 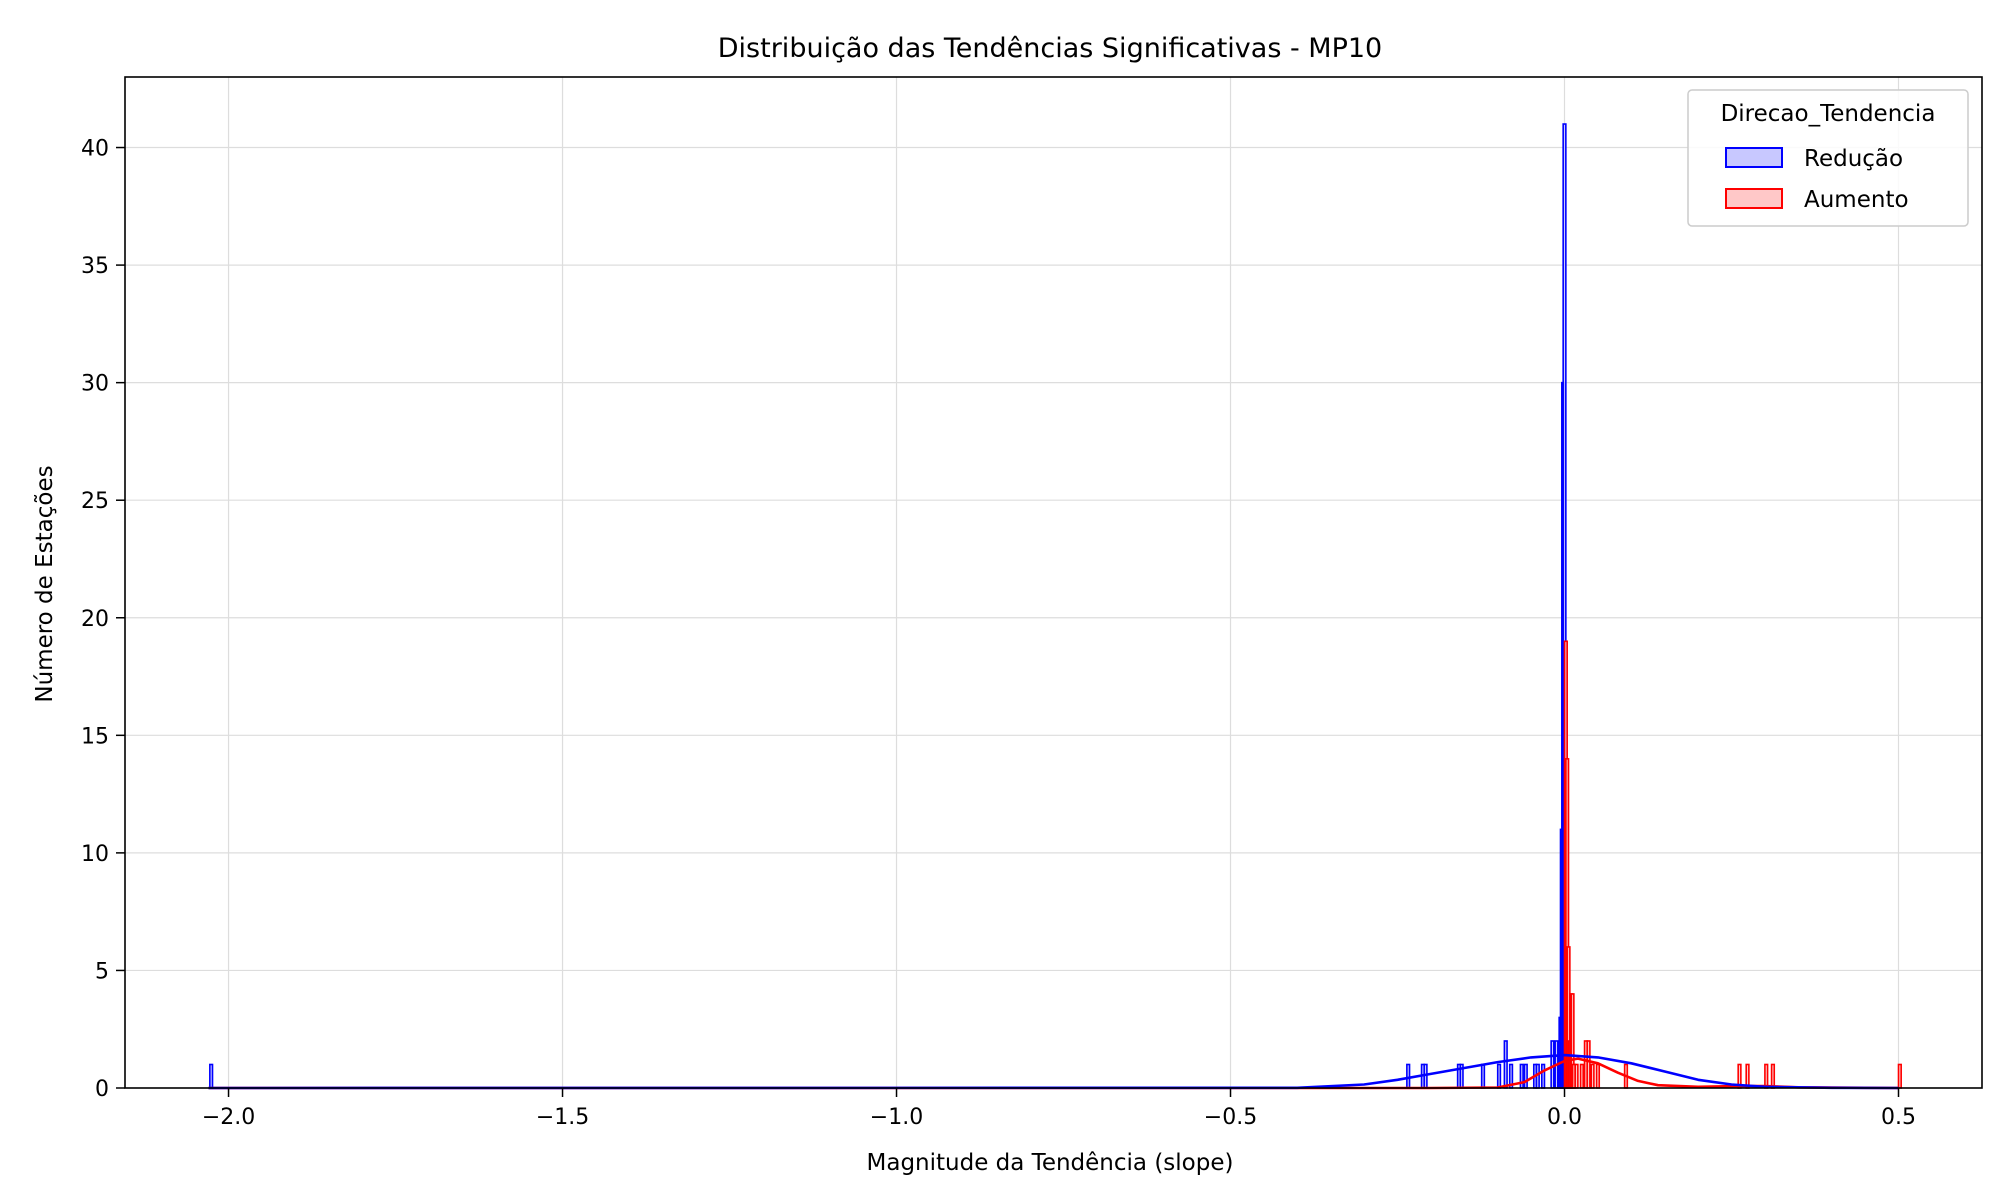 I want to click on x-tick-label: −1.5, so click(x=562, y=1117).